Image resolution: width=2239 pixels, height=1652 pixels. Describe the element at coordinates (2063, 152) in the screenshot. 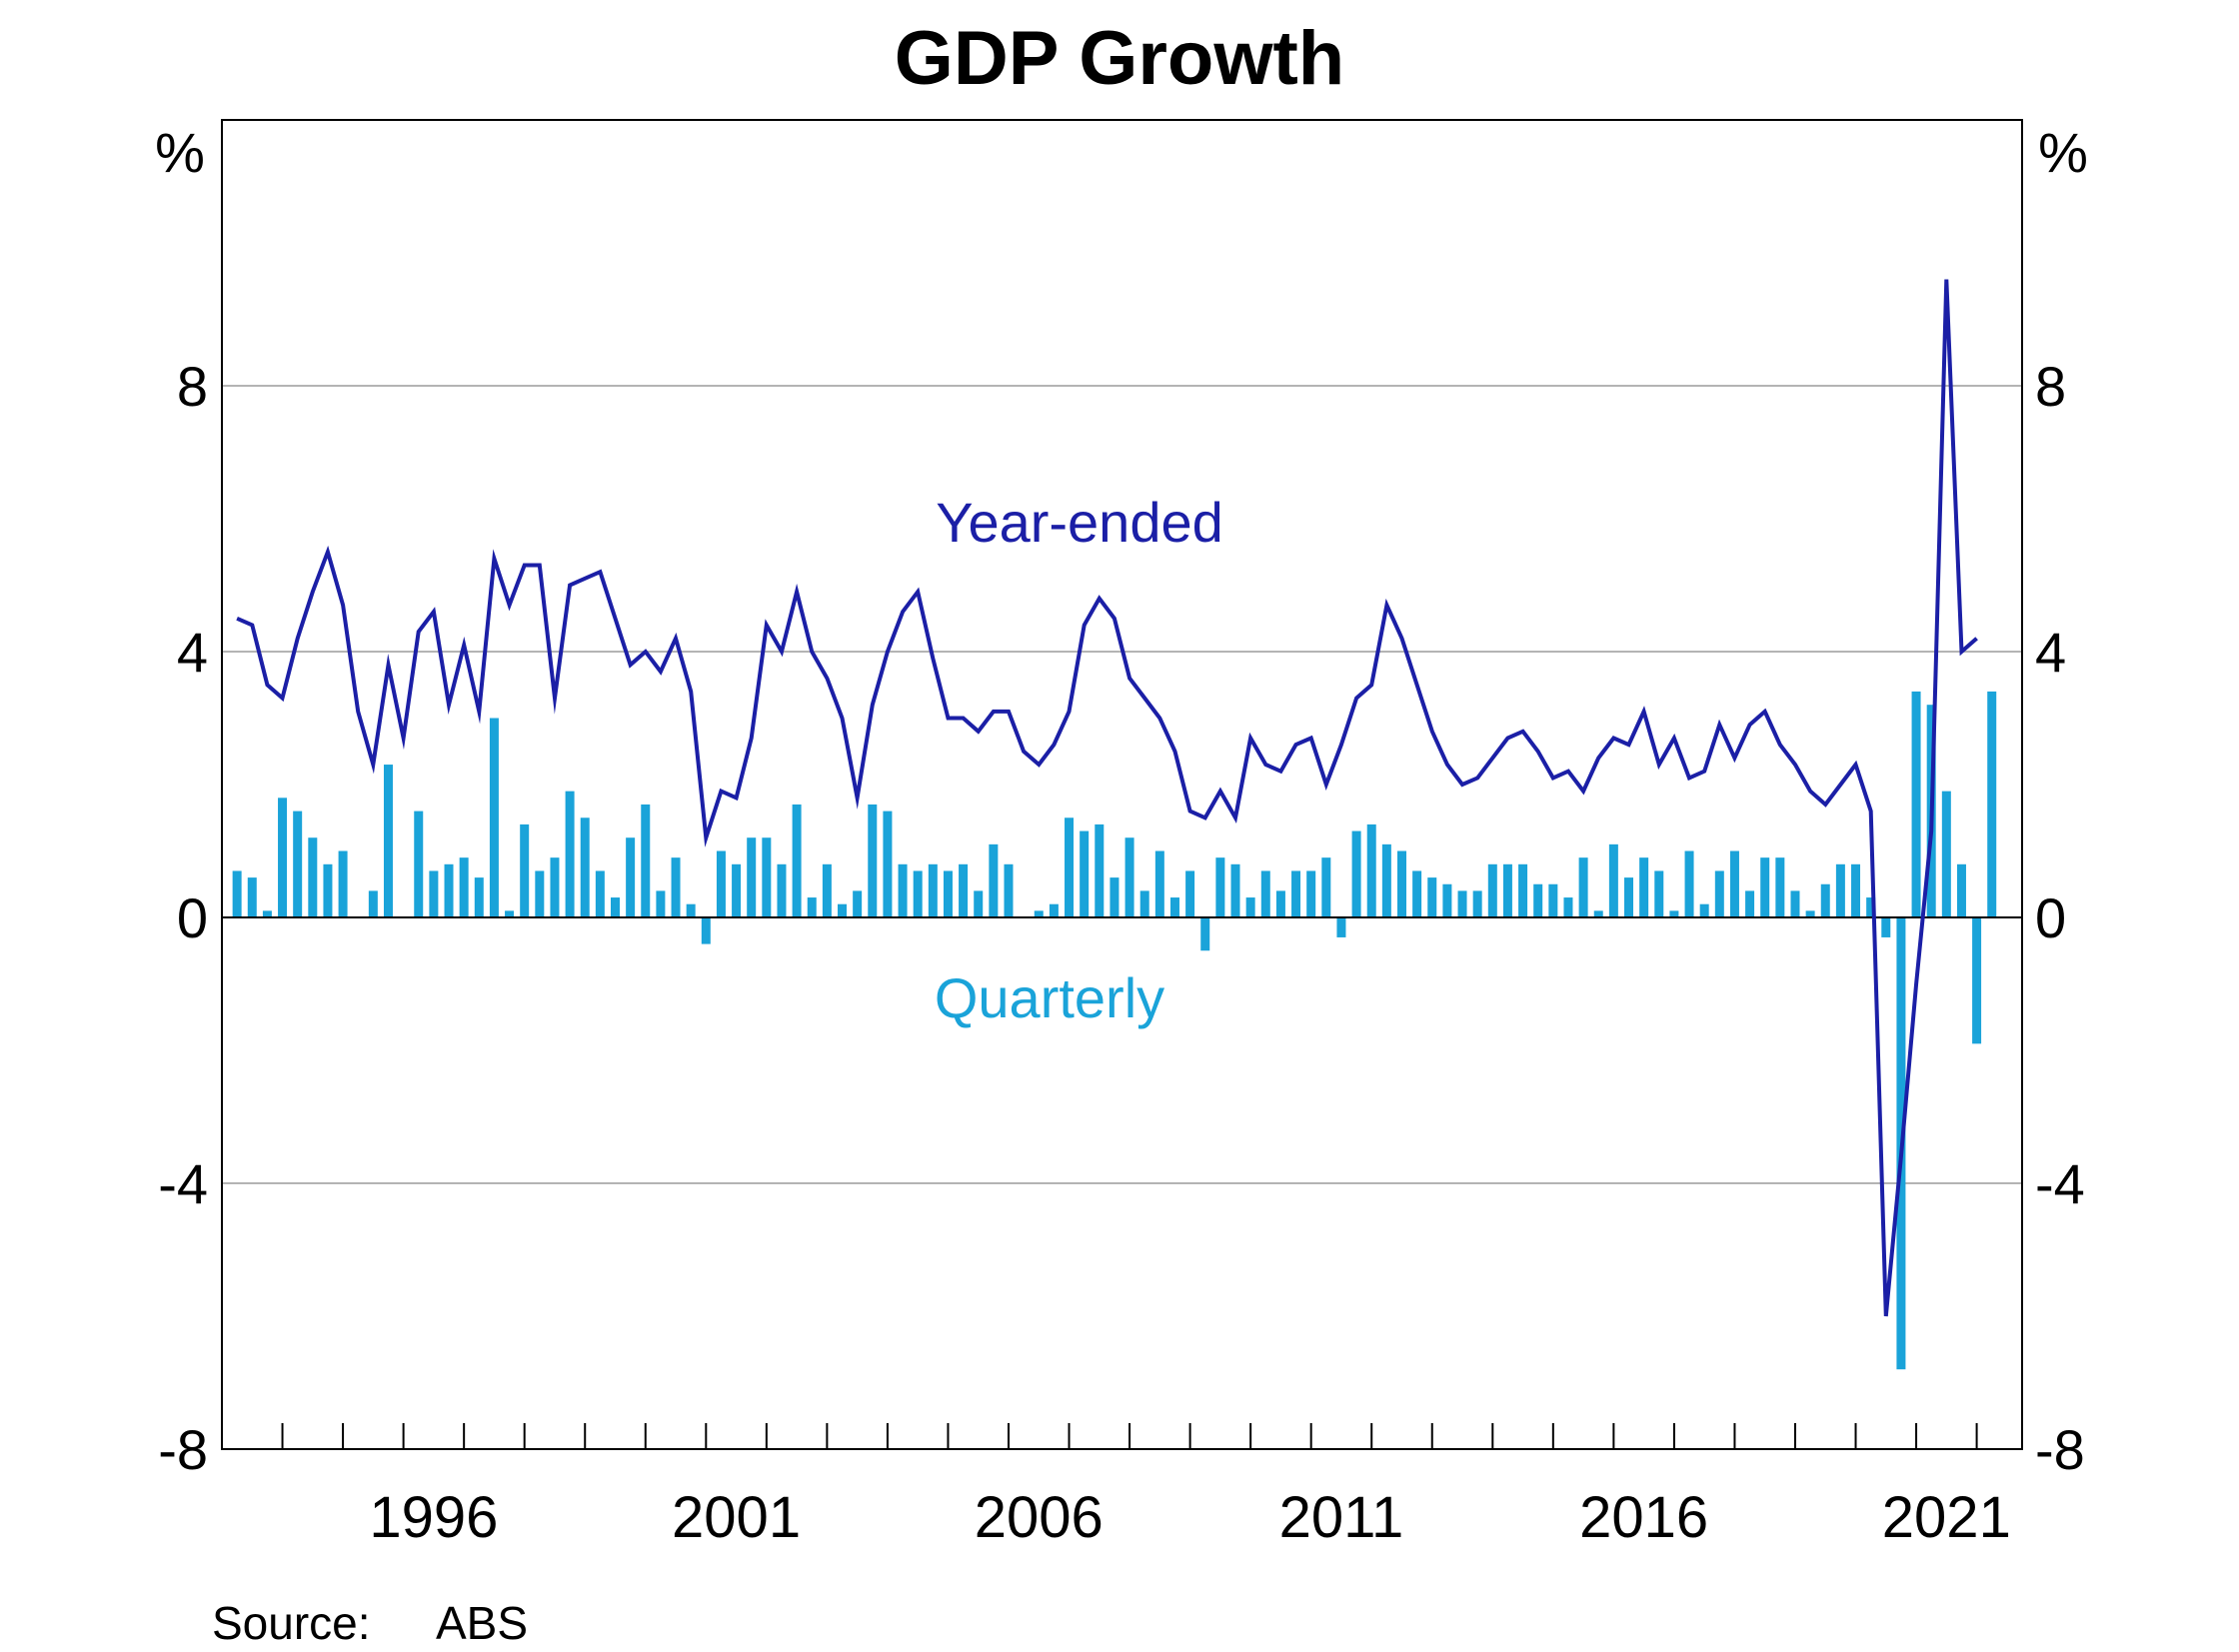

I see `y-axis-unit-right: %` at that location.